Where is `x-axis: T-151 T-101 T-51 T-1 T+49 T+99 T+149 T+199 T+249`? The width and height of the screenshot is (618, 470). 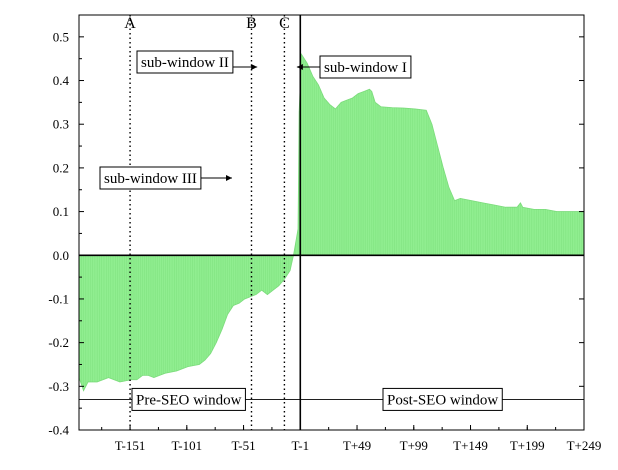 x-axis: T-151 T-101 T-51 T-1 T+49 T+99 T+149 T+199 T+249 is located at coordinates (351, 439).